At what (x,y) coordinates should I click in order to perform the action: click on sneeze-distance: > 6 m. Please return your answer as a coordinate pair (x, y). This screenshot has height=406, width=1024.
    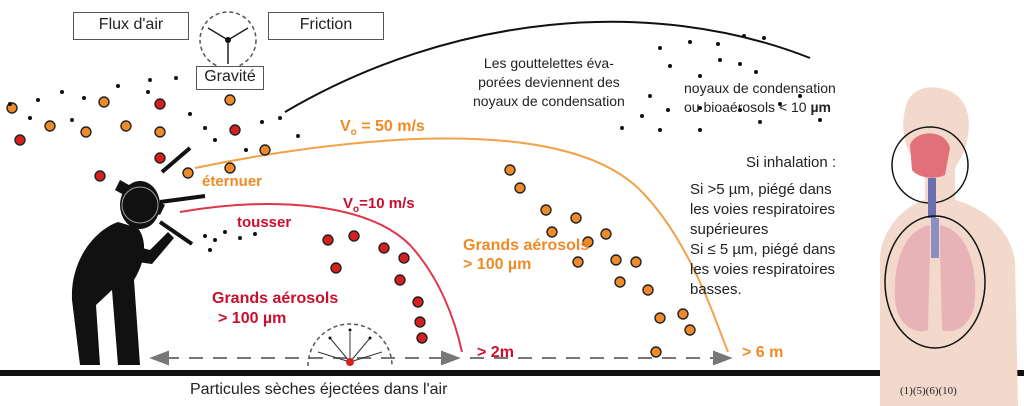
    Looking at the image, I should click on (763, 352).